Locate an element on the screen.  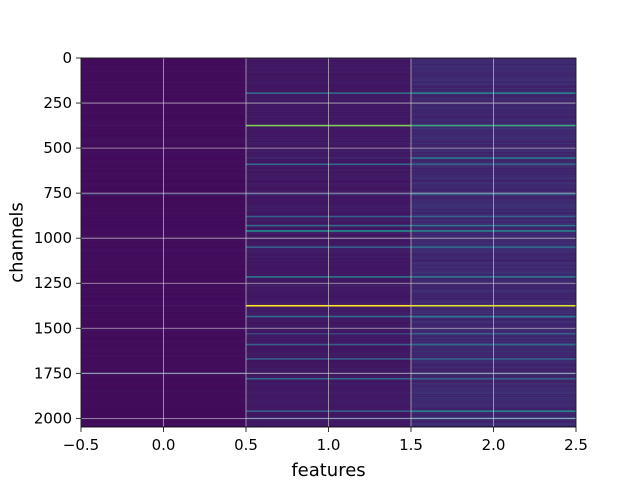
x-tick-label: 2.5 is located at coordinates (576, 445).